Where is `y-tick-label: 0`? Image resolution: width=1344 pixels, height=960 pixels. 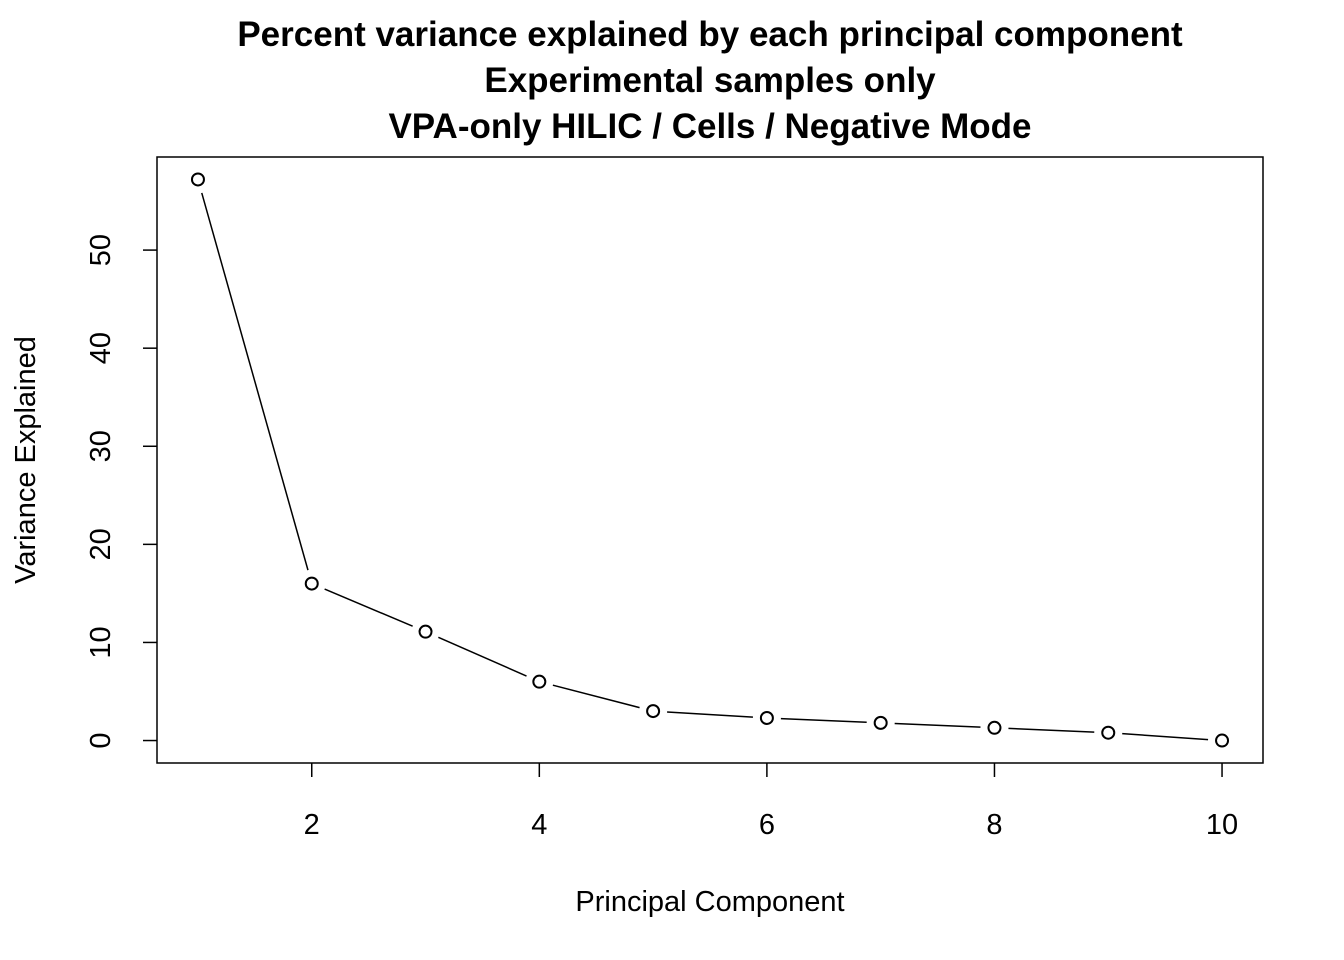 y-tick-label: 0 is located at coordinates (101, 740).